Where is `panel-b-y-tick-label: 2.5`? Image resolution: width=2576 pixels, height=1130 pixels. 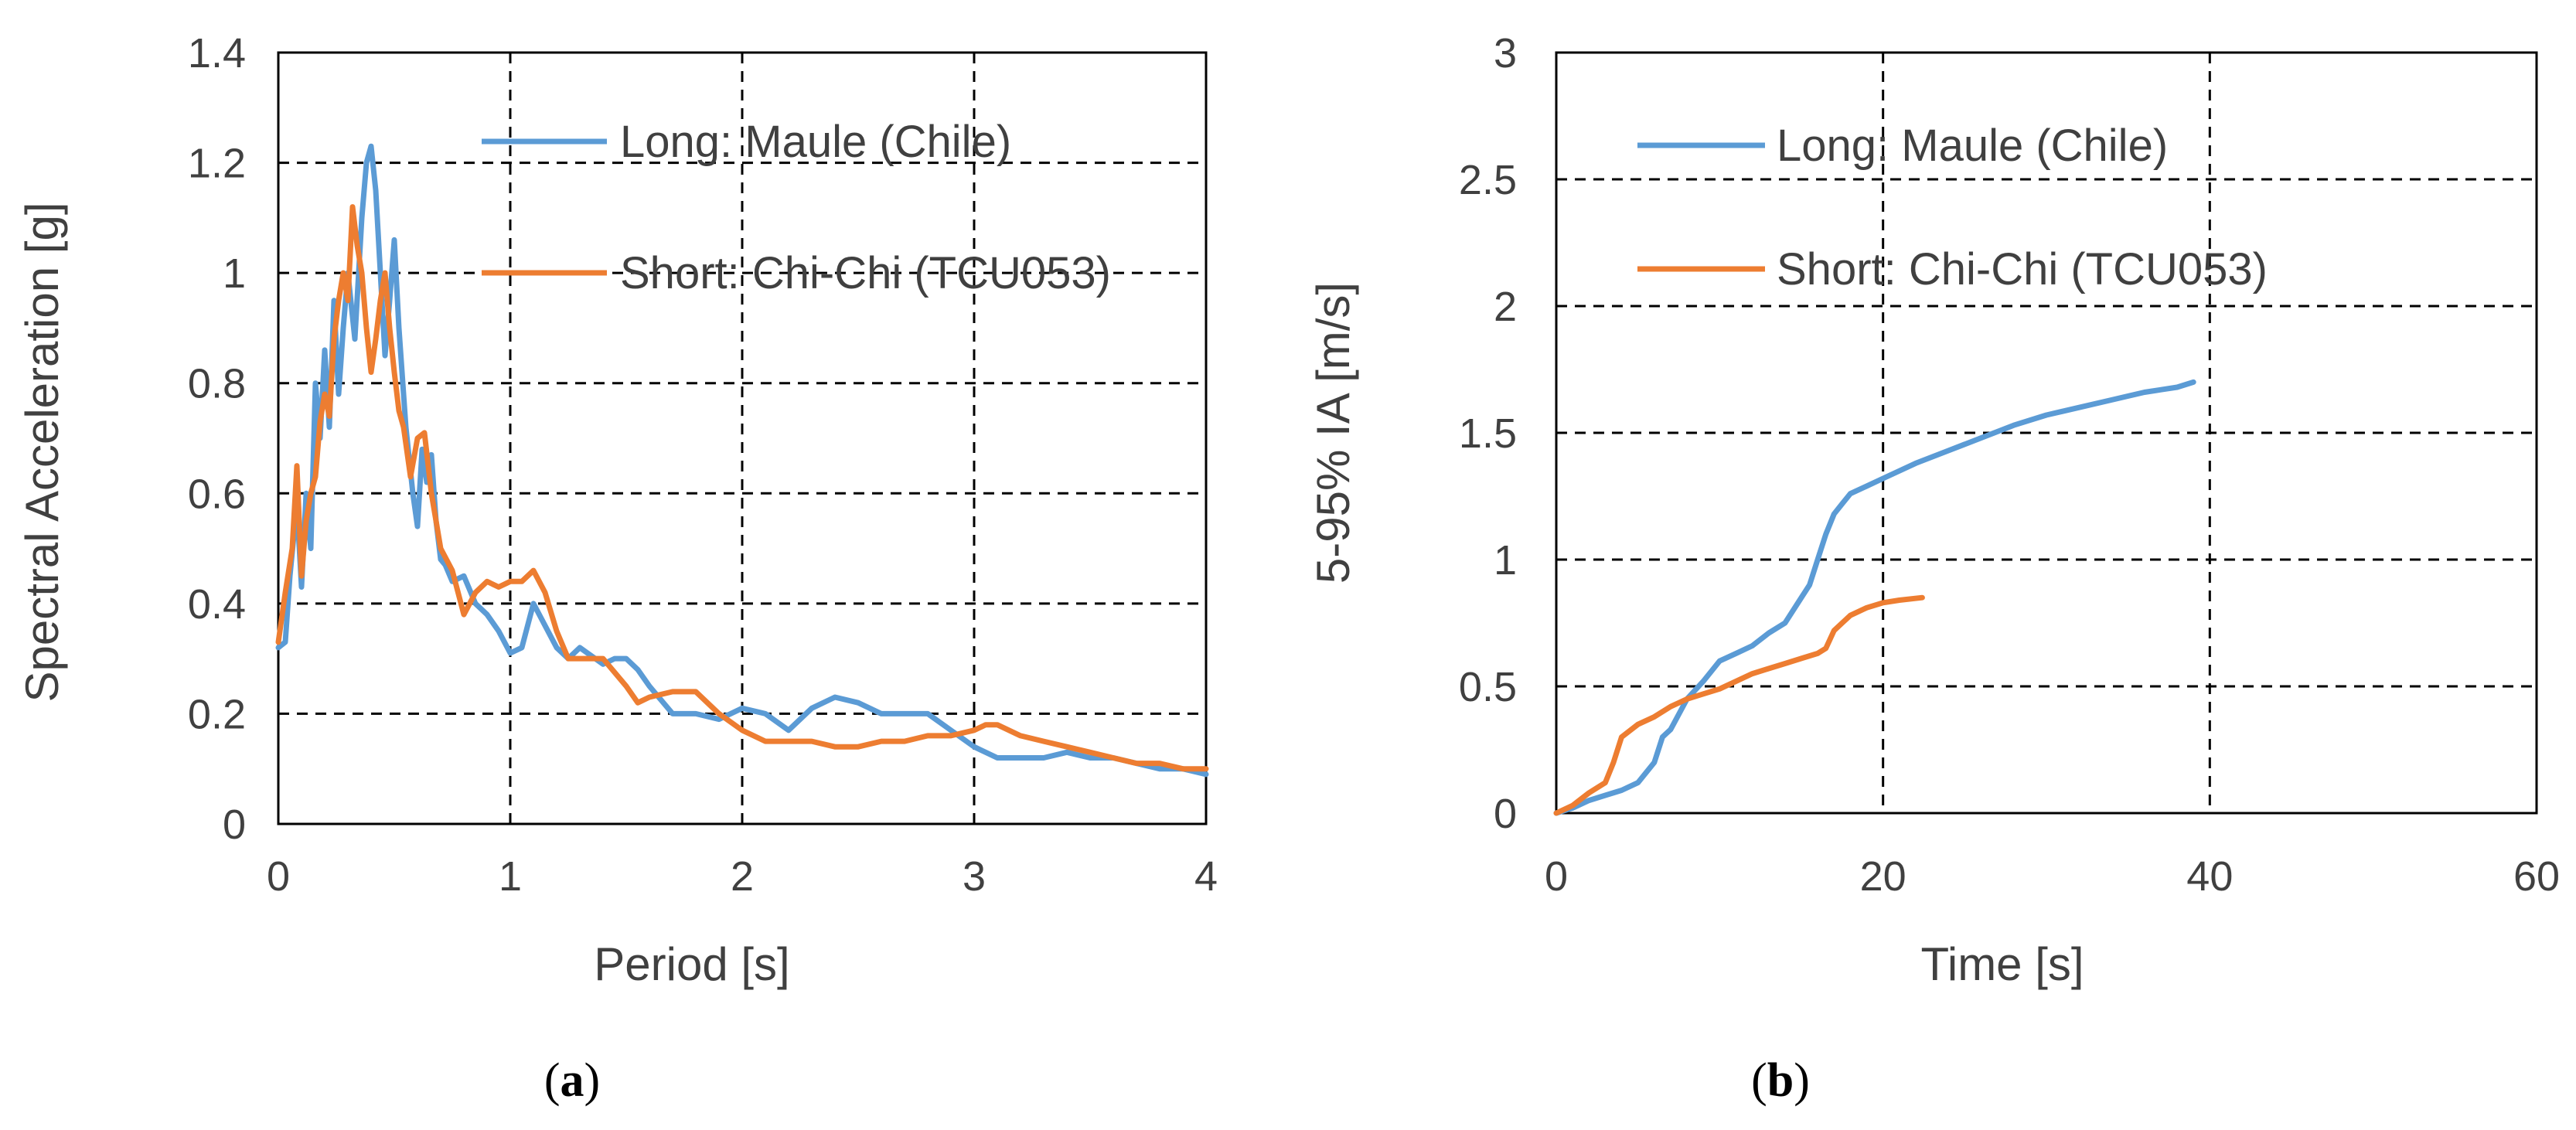 panel-b-y-tick-label: 2.5 is located at coordinates (1488, 180).